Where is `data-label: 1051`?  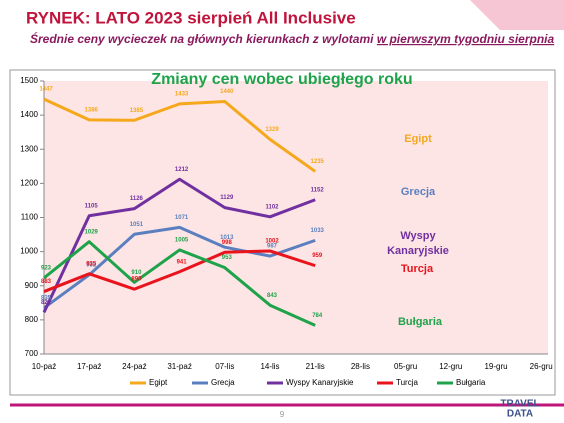 data-label: 1051 is located at coordinates (137, 225).